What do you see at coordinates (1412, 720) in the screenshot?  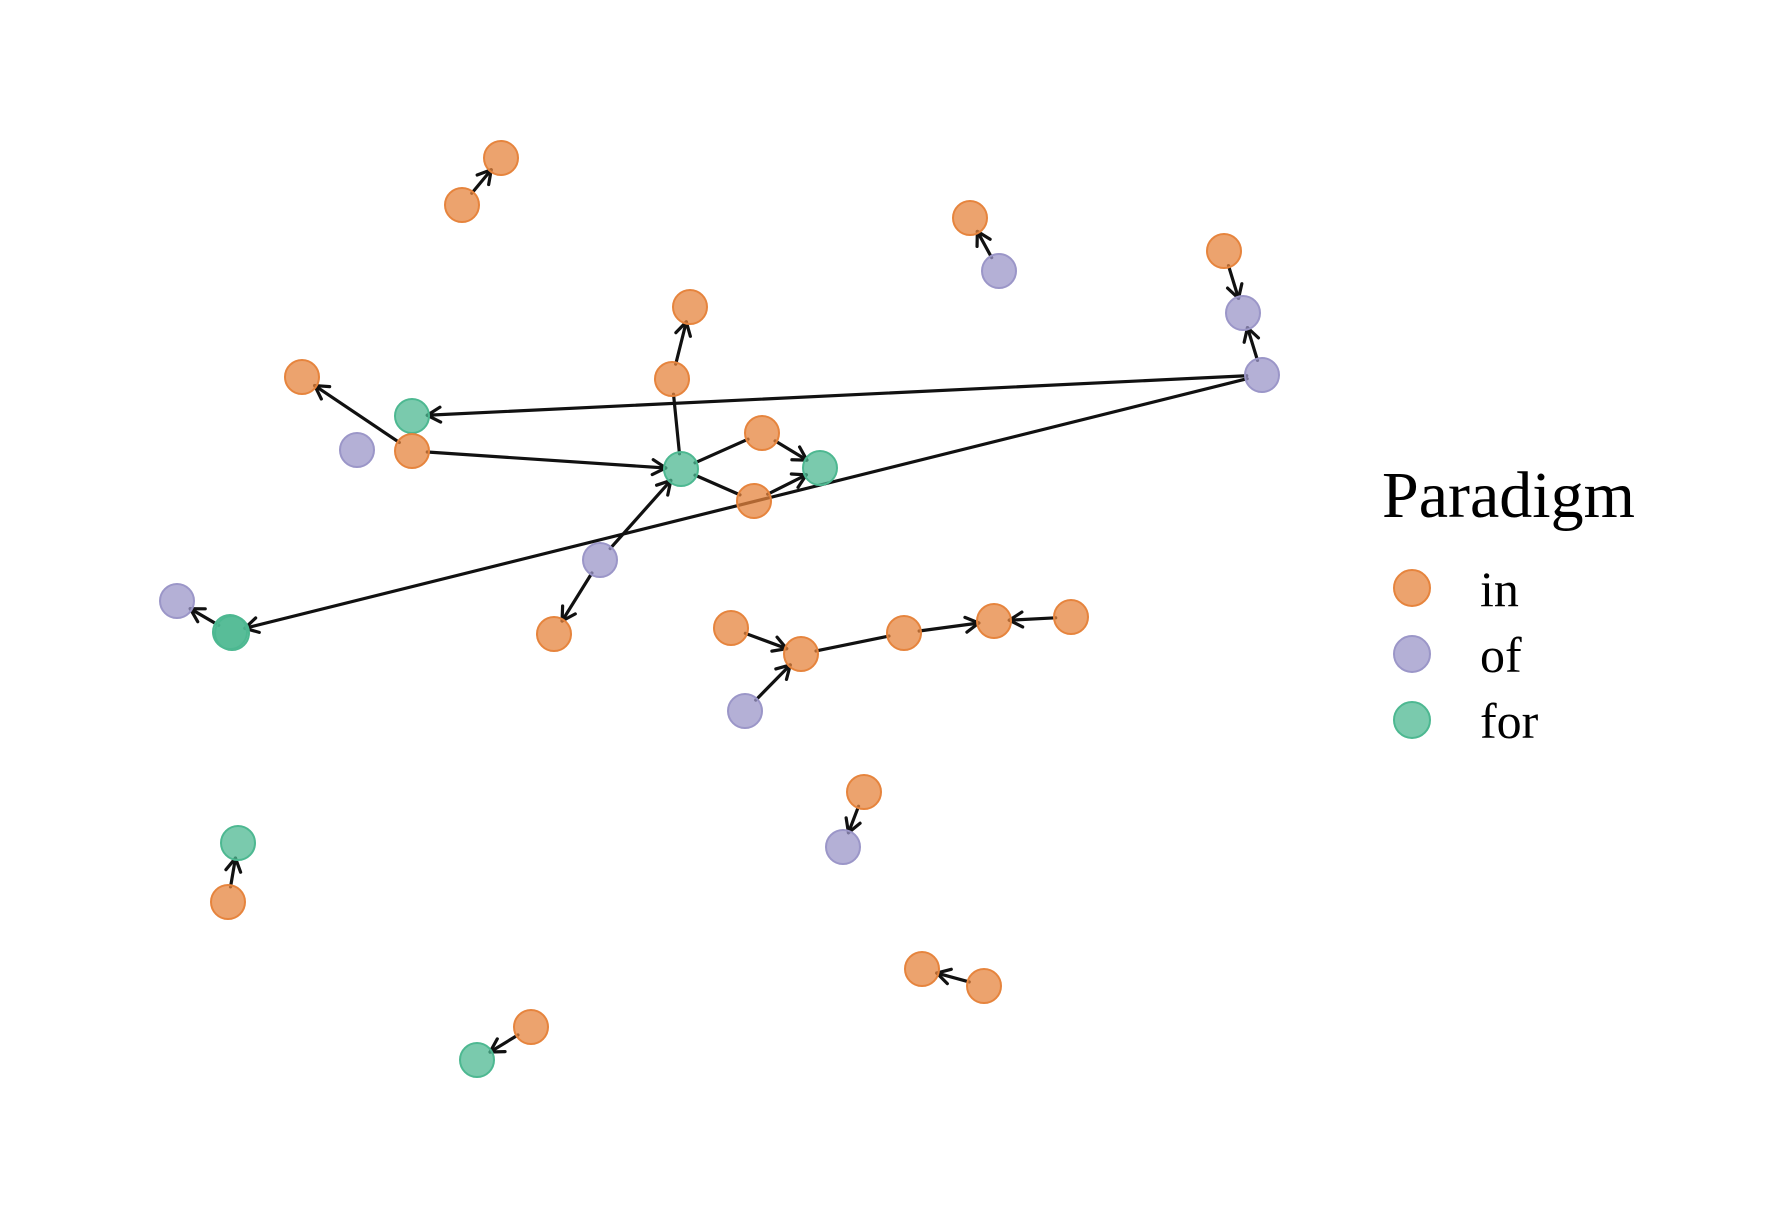 I see `legend-swatch-for` at bounding box center [1412, 720].